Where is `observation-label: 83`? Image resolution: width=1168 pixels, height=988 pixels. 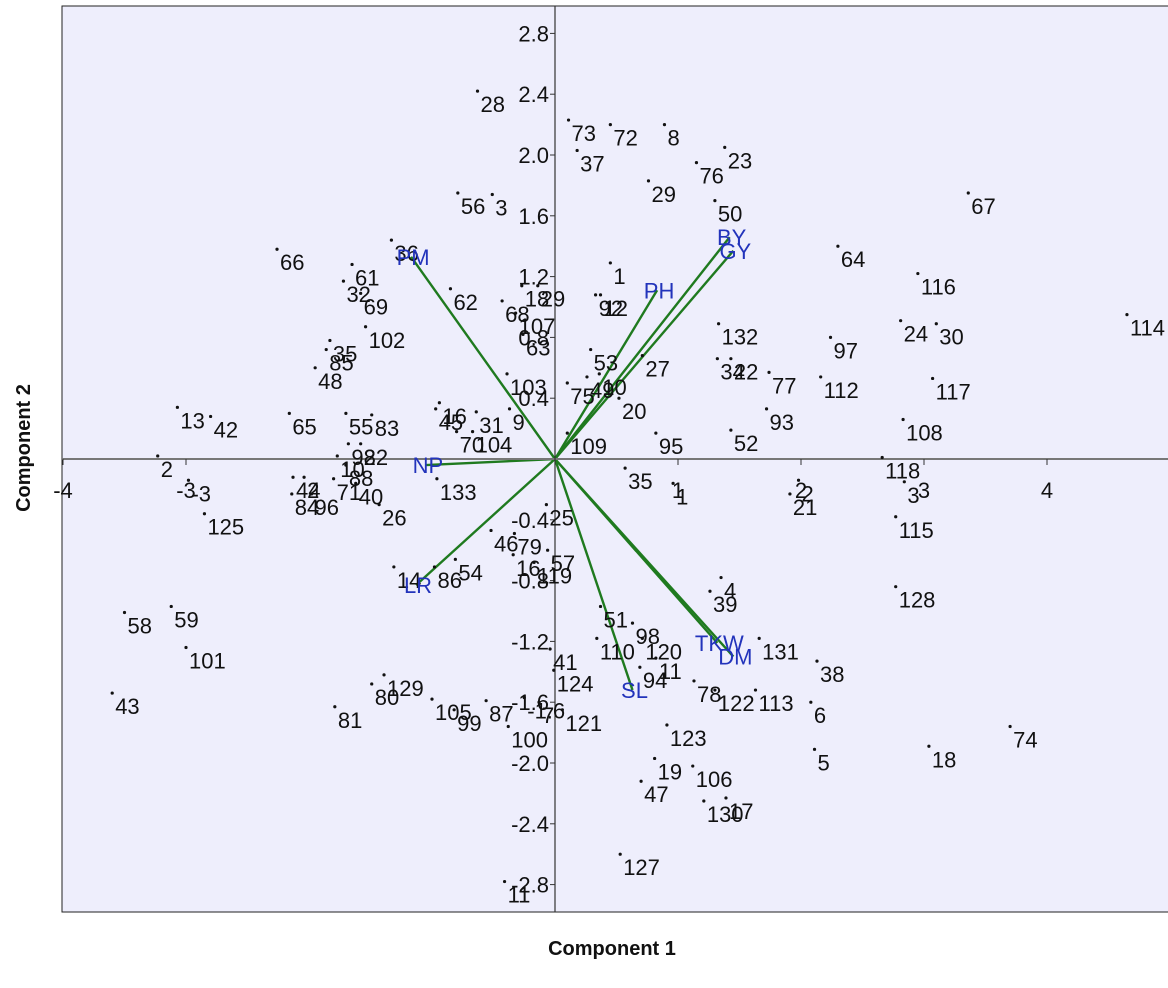 observation-label: 83 is located at coordinates (387, 428).